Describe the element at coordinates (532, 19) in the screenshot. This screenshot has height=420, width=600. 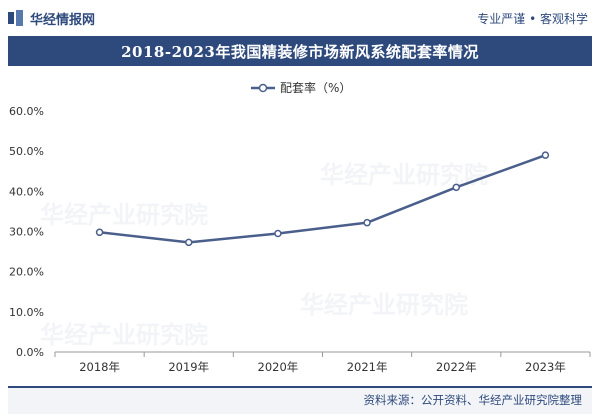
I see `brand-slogan: 专业严谨 • 客观科学` at that location.